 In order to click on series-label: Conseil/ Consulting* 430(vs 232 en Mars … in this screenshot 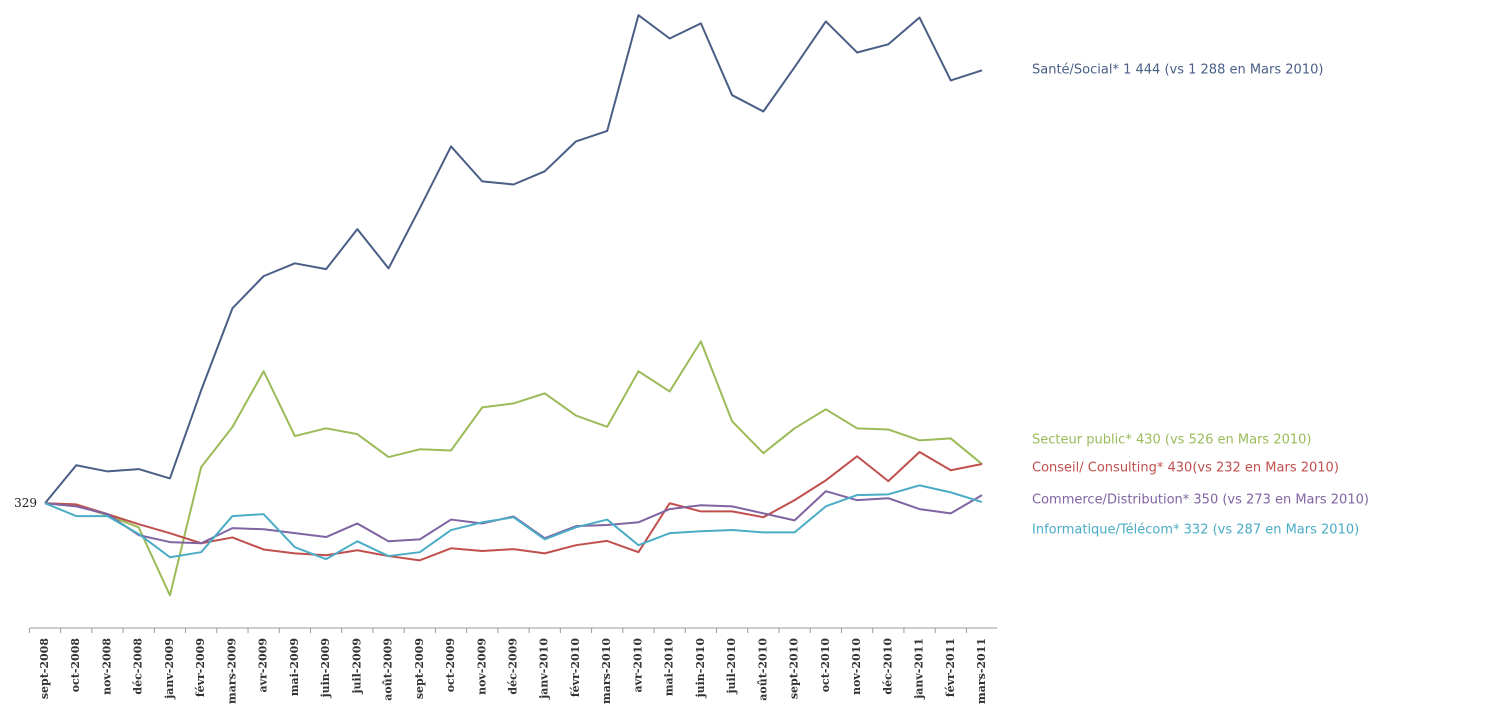, I will do `click(1185, 468)`.